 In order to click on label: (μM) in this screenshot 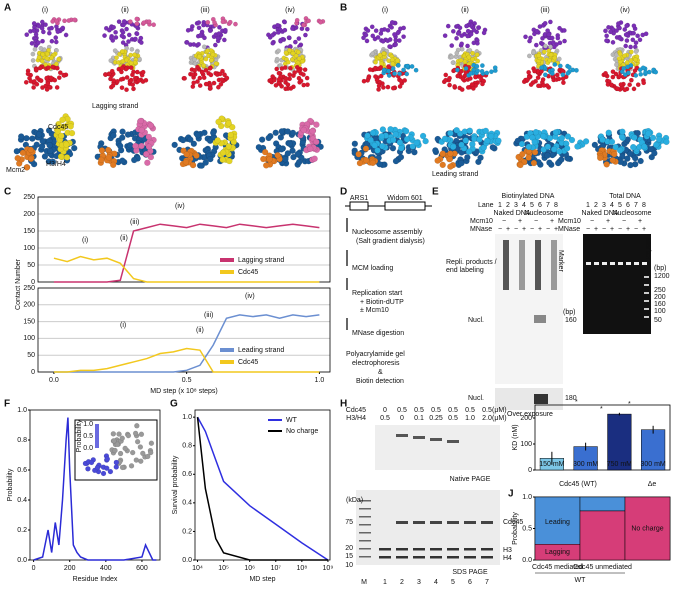, I will do `click(499, 410)`.